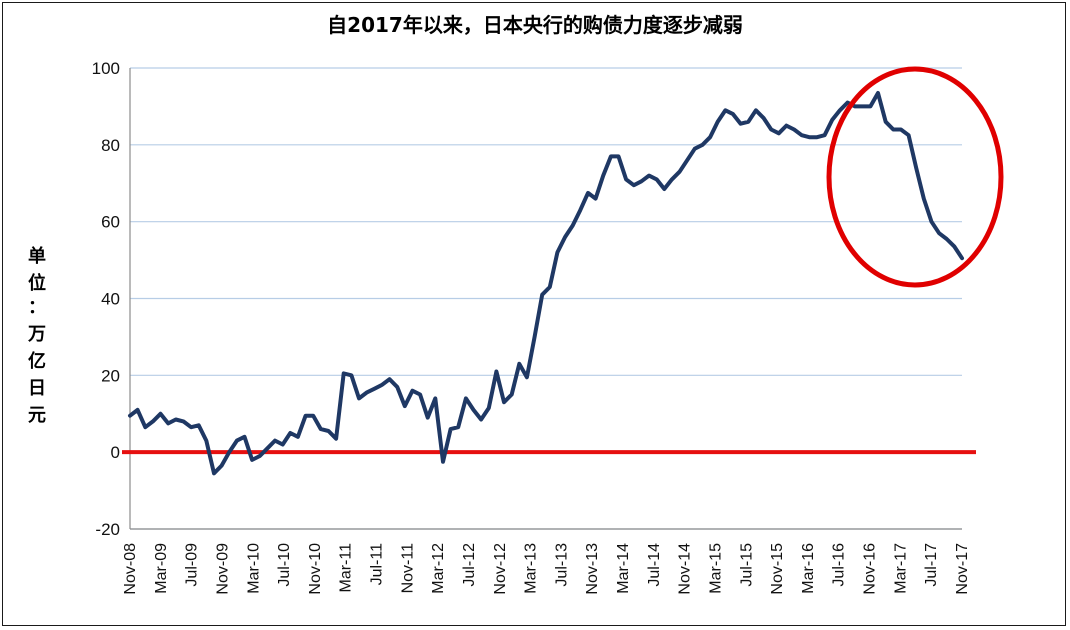  What do you see at coordinates (36, 334) in the screenshot?
I see `y-axis-label-char: 万` at bounding box center [36, 334].